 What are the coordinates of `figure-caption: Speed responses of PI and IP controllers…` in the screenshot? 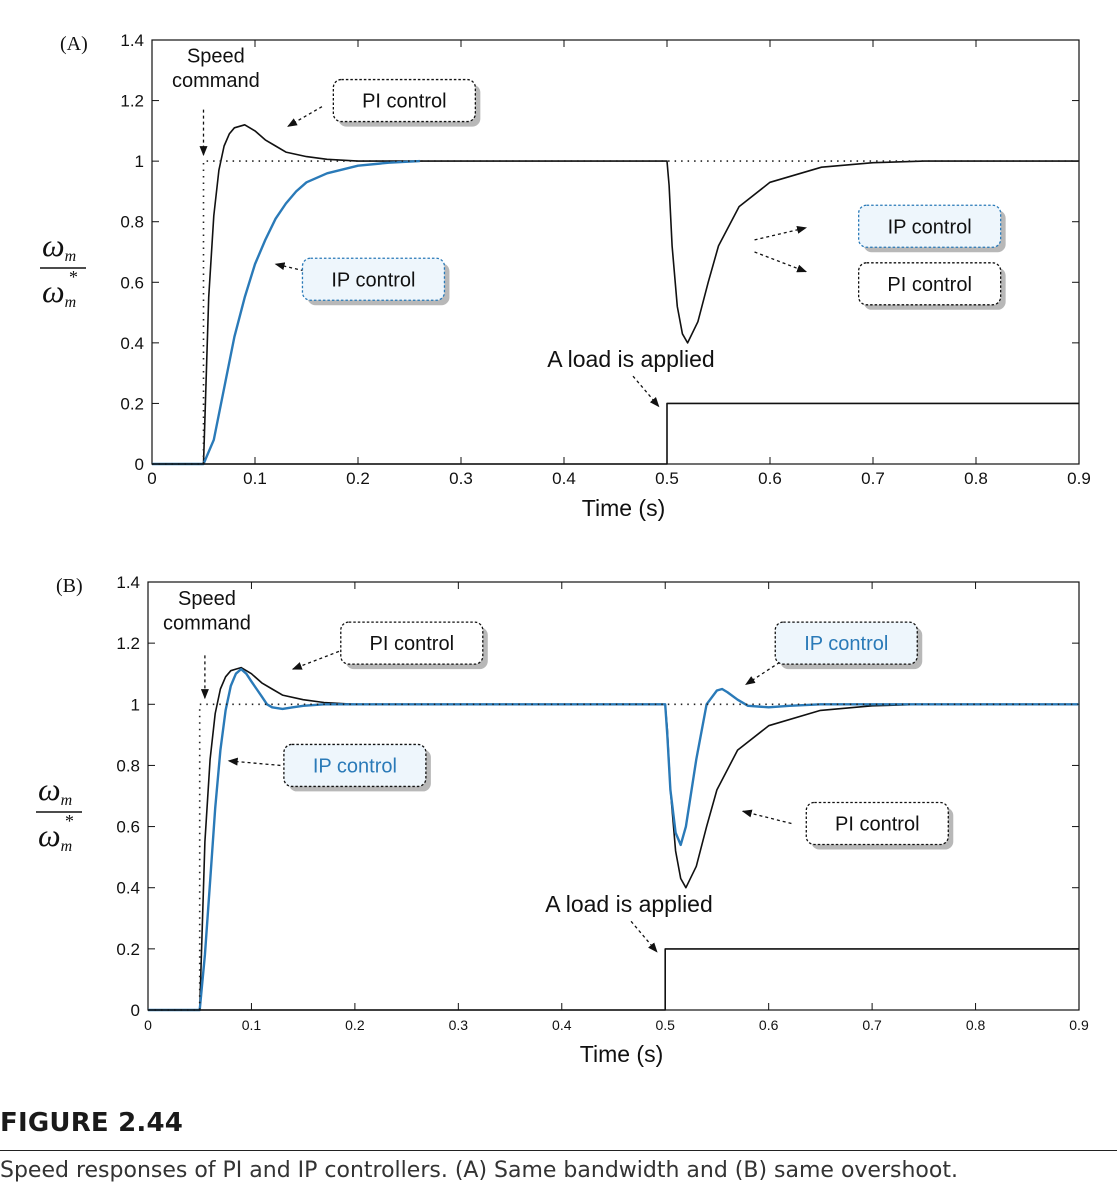 It's located at (479, 1170).